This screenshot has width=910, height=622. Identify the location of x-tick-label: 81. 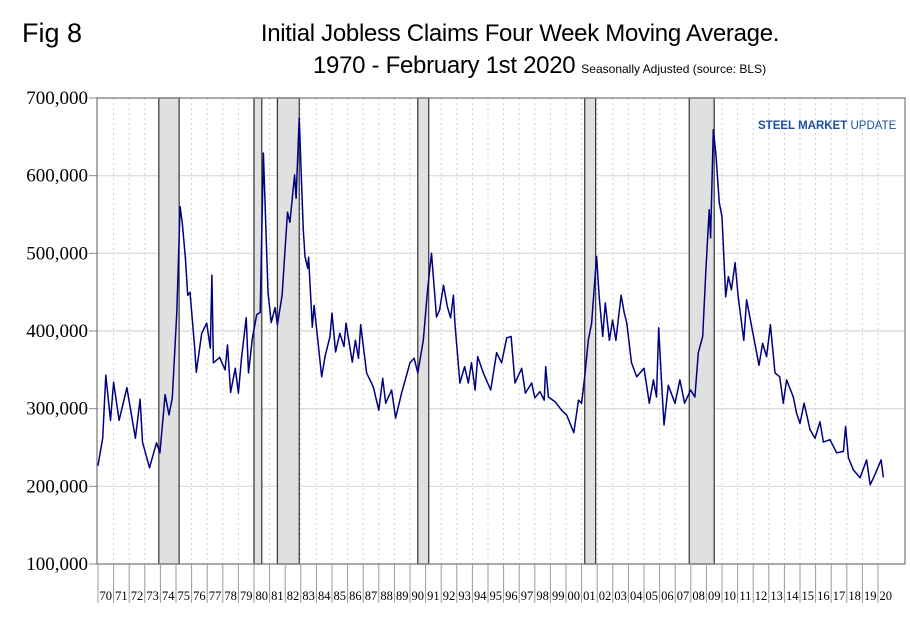
(277, 596).